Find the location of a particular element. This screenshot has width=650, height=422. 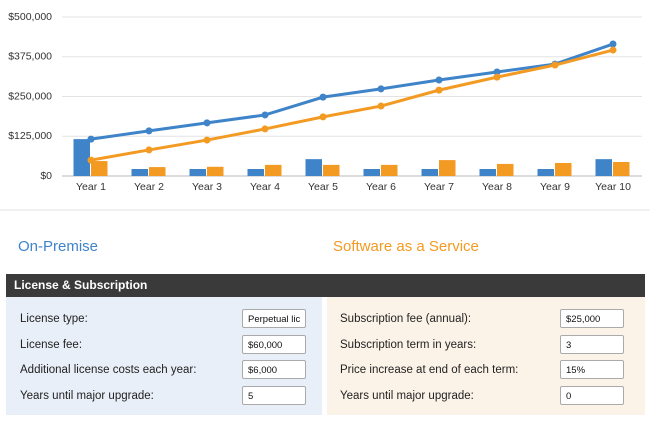

y-tick-label: $0 is located at coordinates (46, 176).